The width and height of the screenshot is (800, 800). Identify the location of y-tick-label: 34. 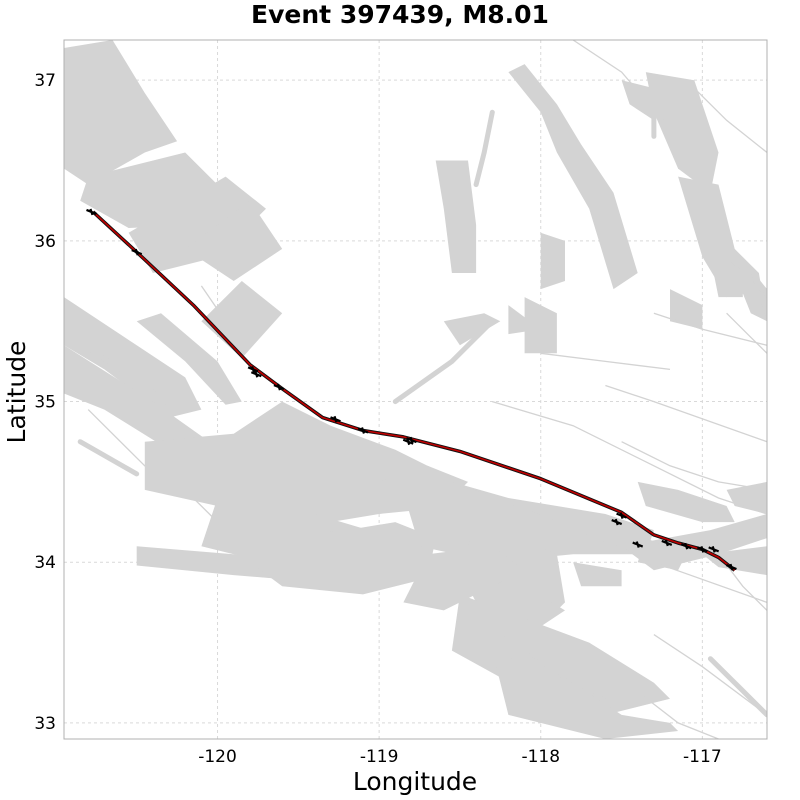
(45, 563).